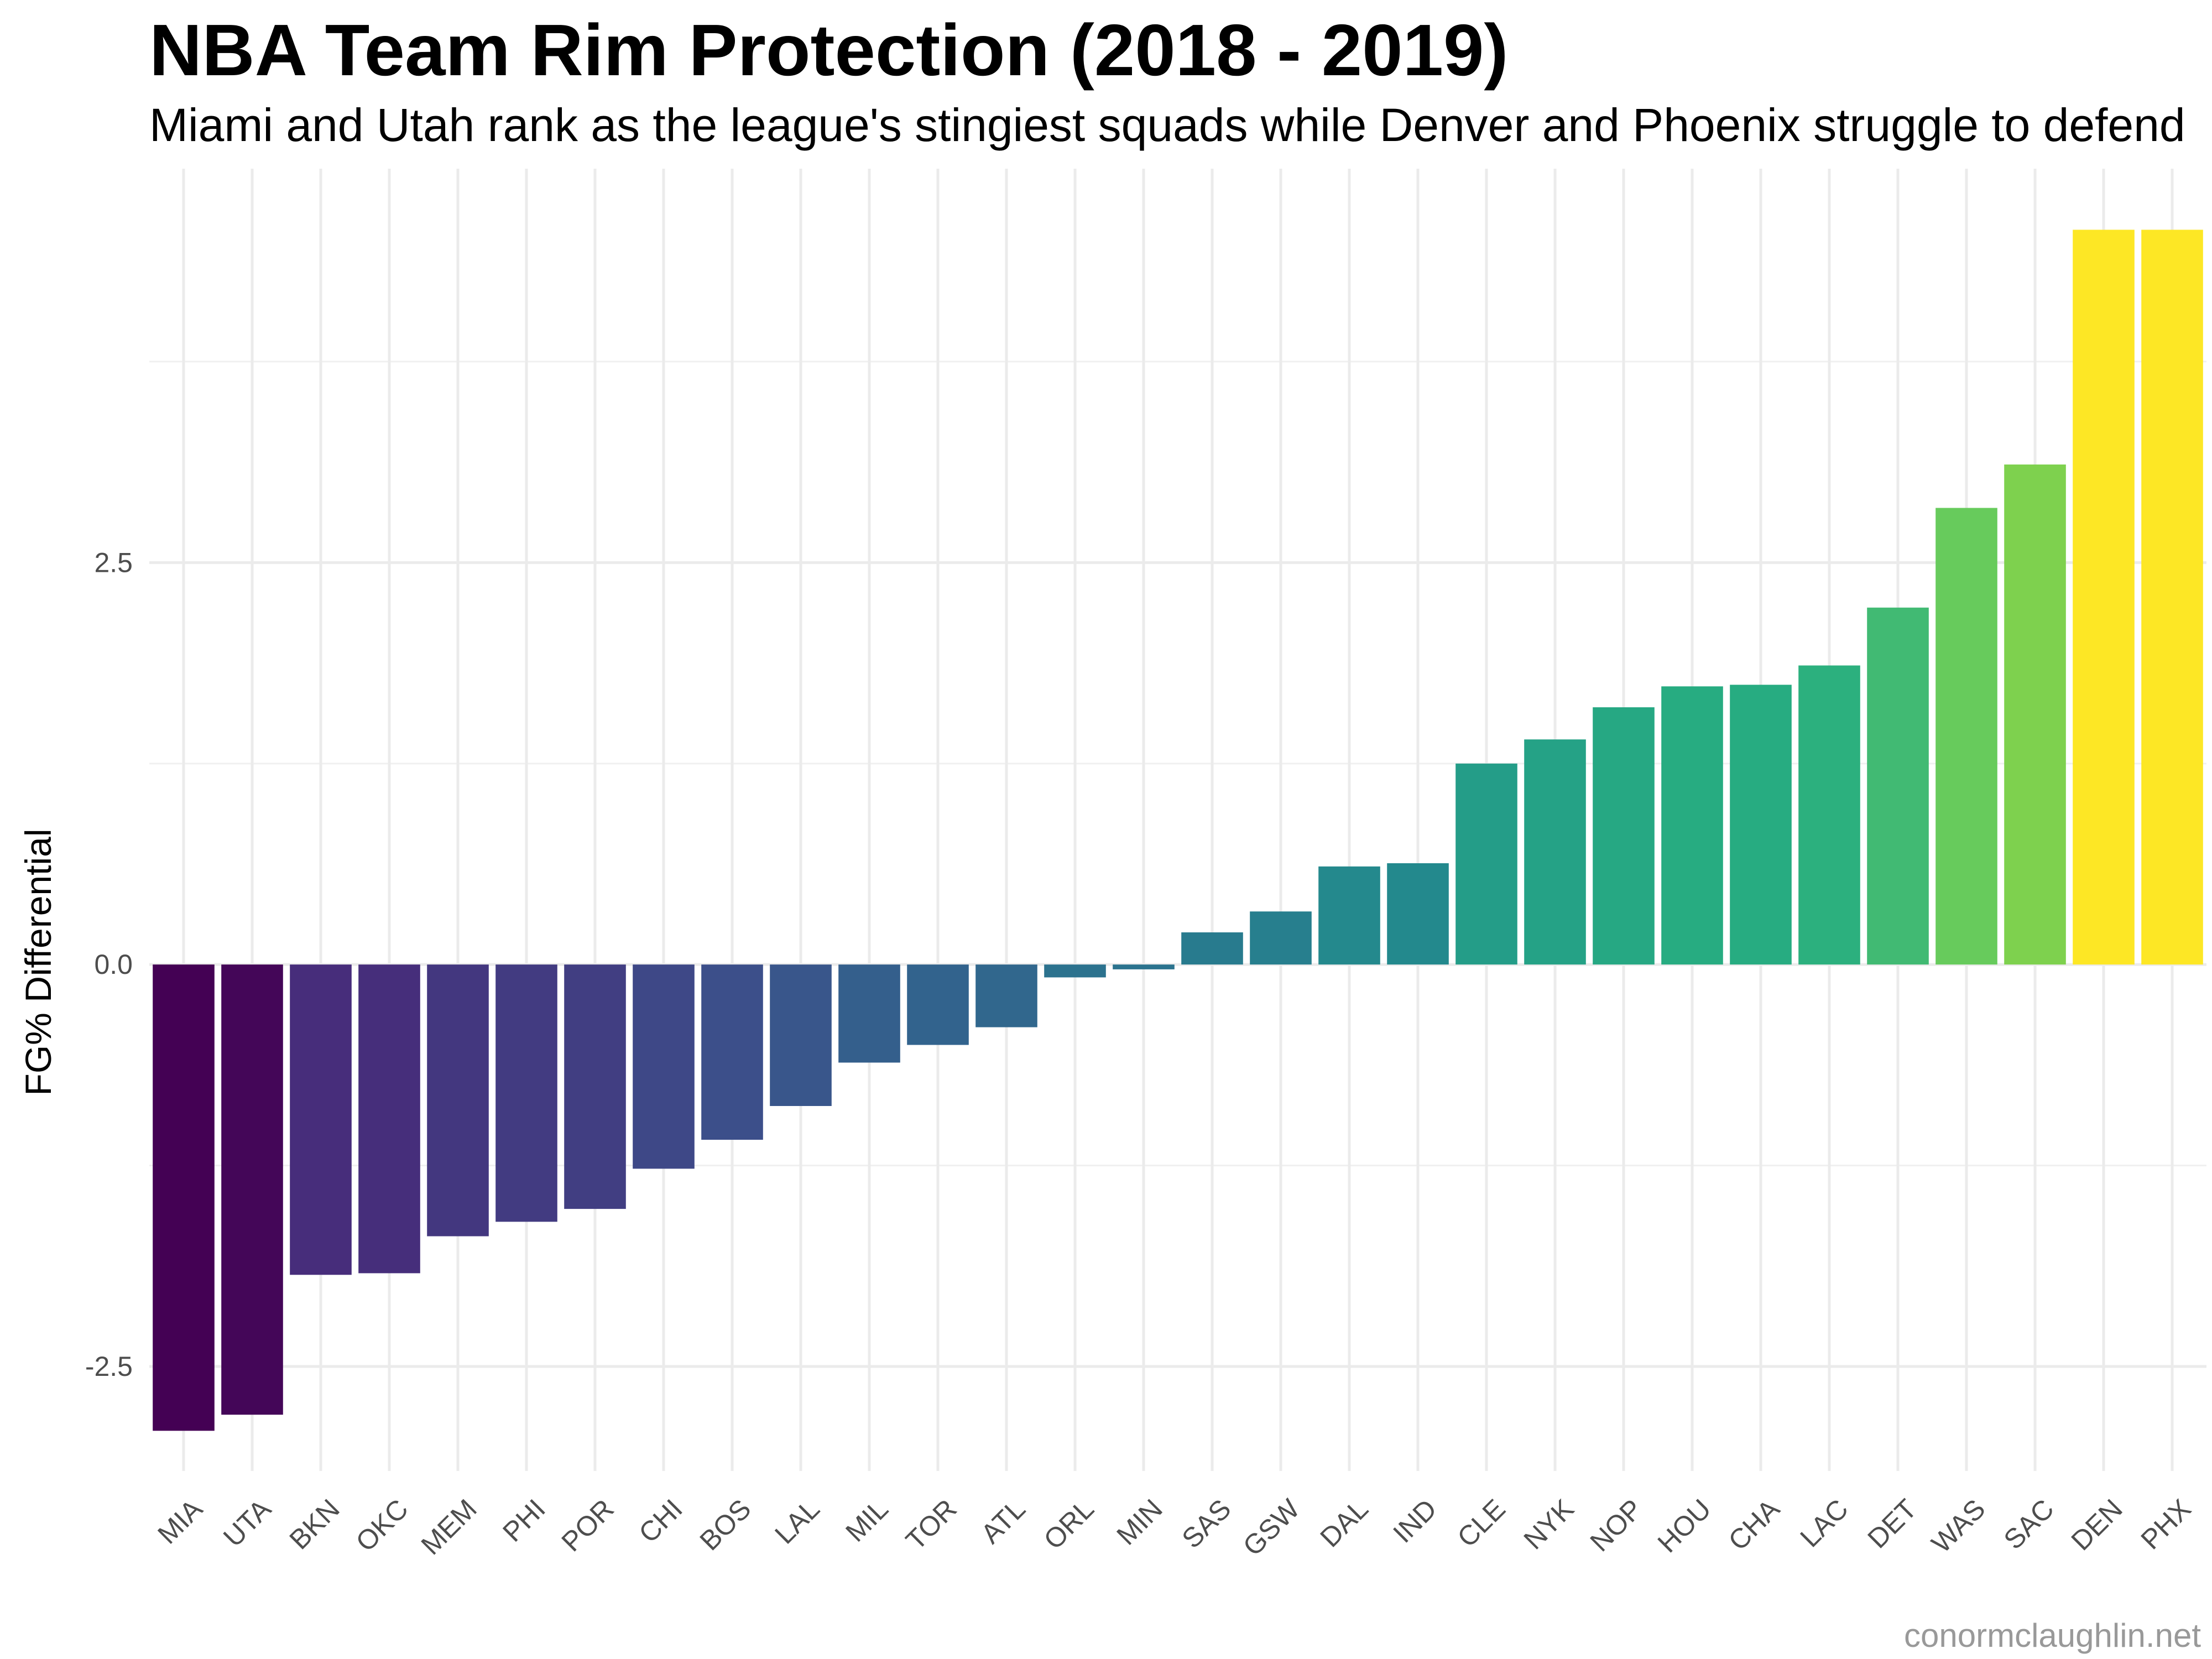 This screenshot has height=1659, width=2212. Describe the element at coordinates (1281, 938) in the screenshot. I see `bar-gsw` at that location.